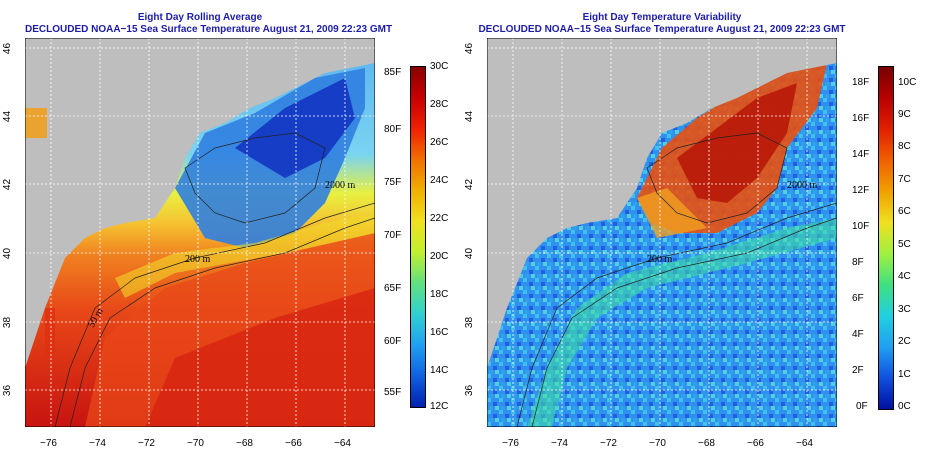  I want to click on right-x-tick: −74, so click(559, 443).